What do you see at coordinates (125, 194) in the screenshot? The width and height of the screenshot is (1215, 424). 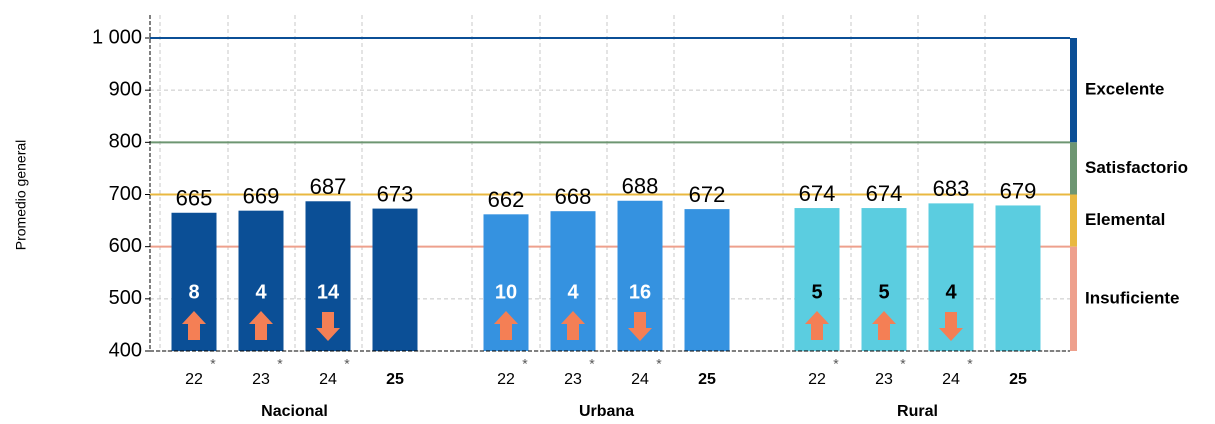 I see `y-tick-label: 700` at bounding box center [125, 194].